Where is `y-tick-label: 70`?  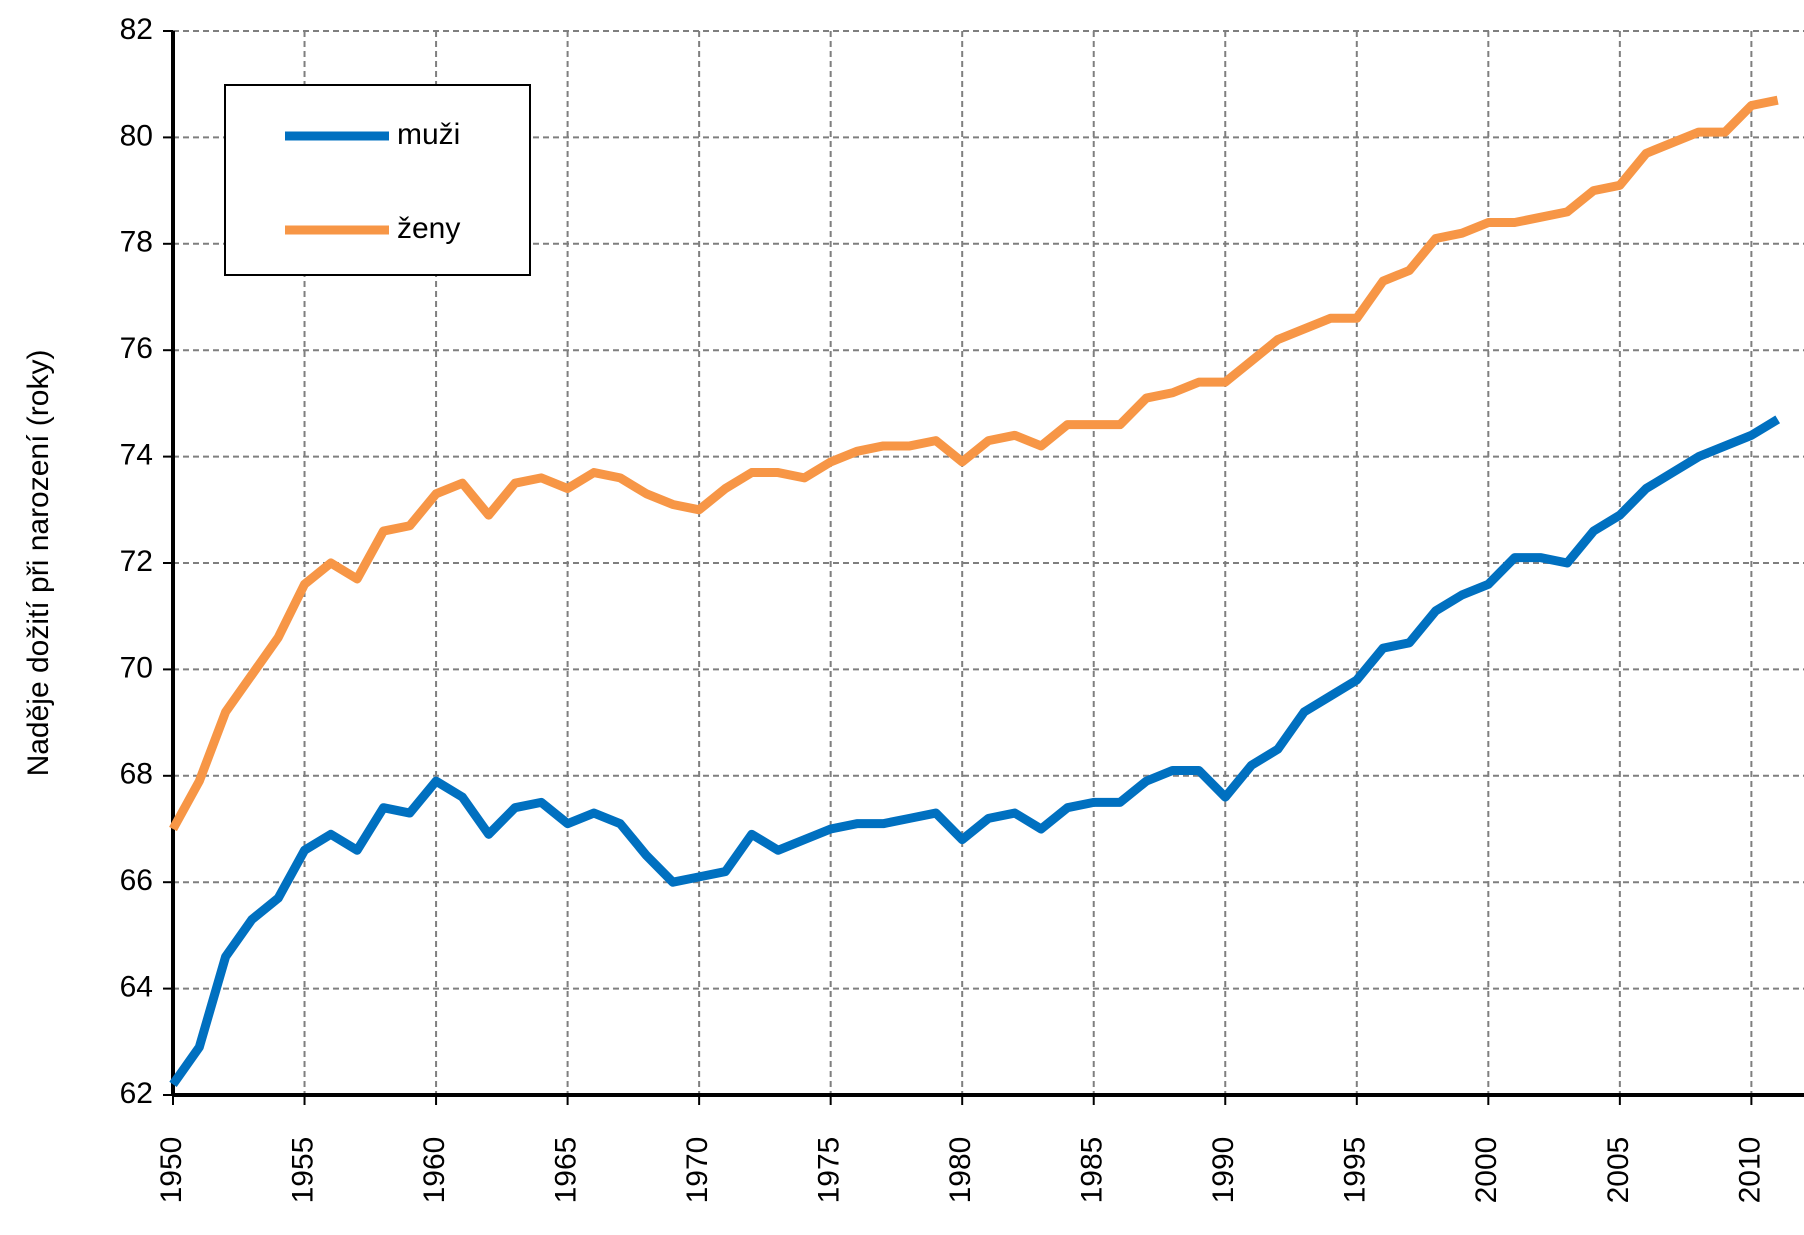 y-tick-label: 70 is located at coordinates (136, 667).